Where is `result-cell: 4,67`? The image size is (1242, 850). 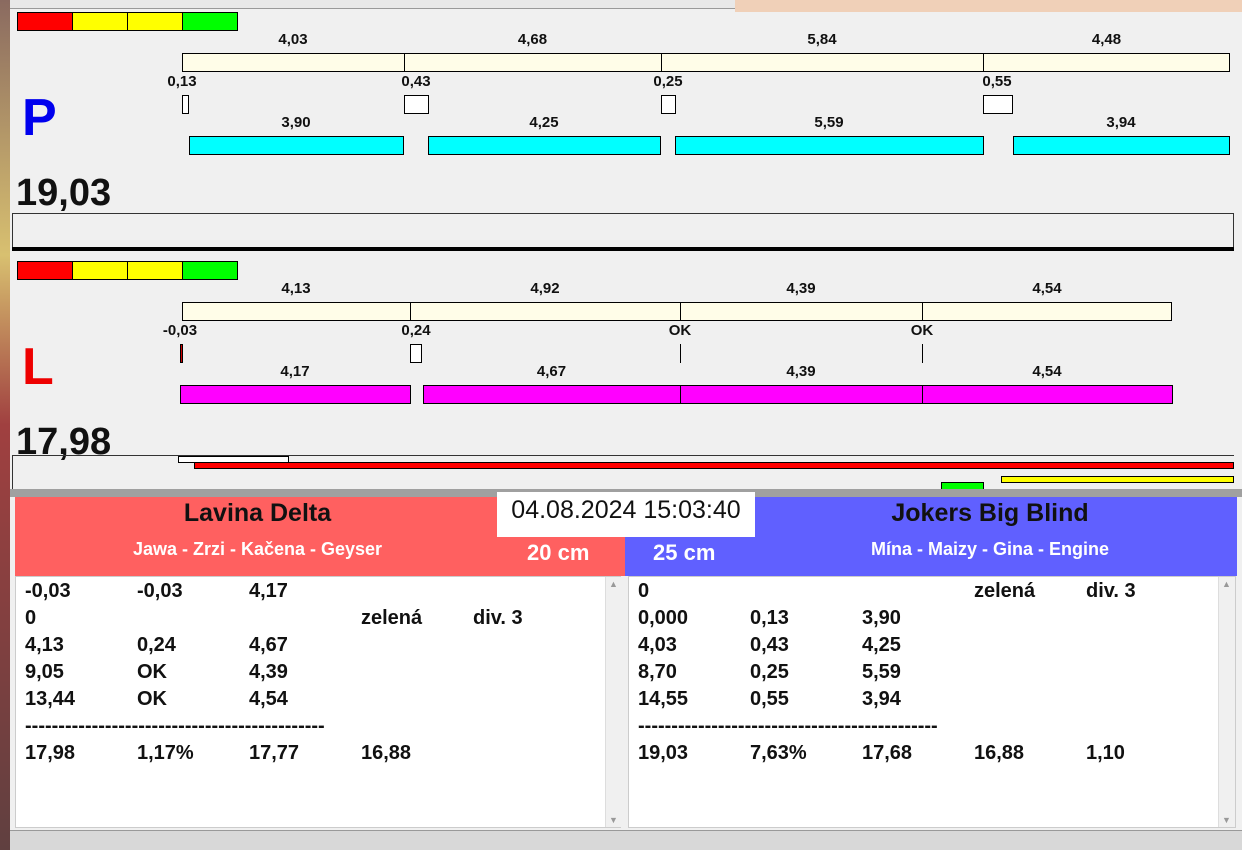 result-cell: 4,67 is located at coordinates (268, 645).